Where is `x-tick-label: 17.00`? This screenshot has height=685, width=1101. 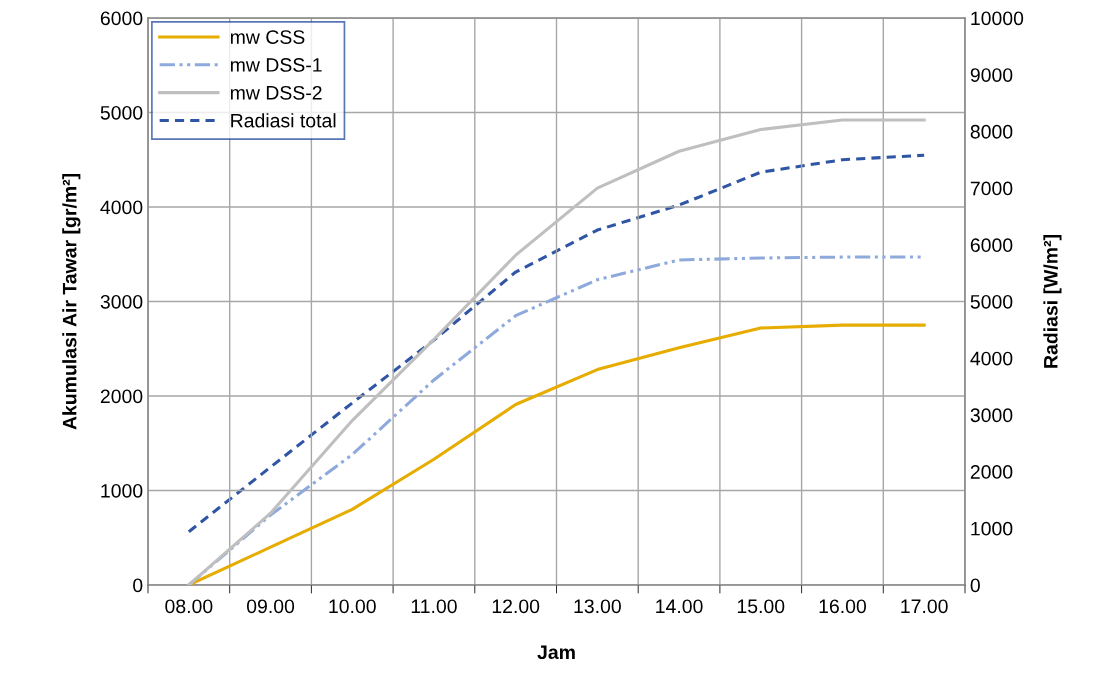 x-tick-label: 17.00 is located at coordinates (924, 606).